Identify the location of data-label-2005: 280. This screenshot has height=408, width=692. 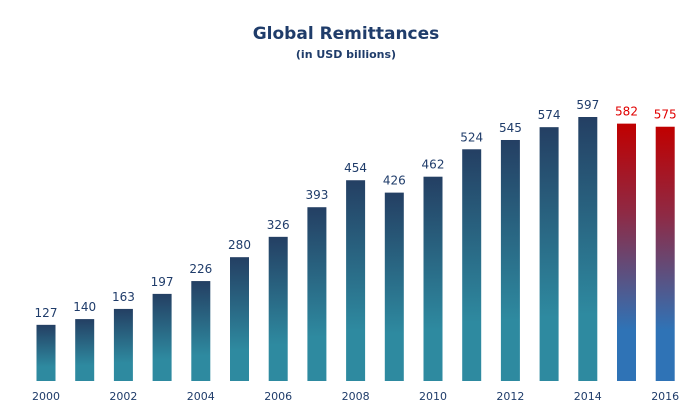
(239, 245).